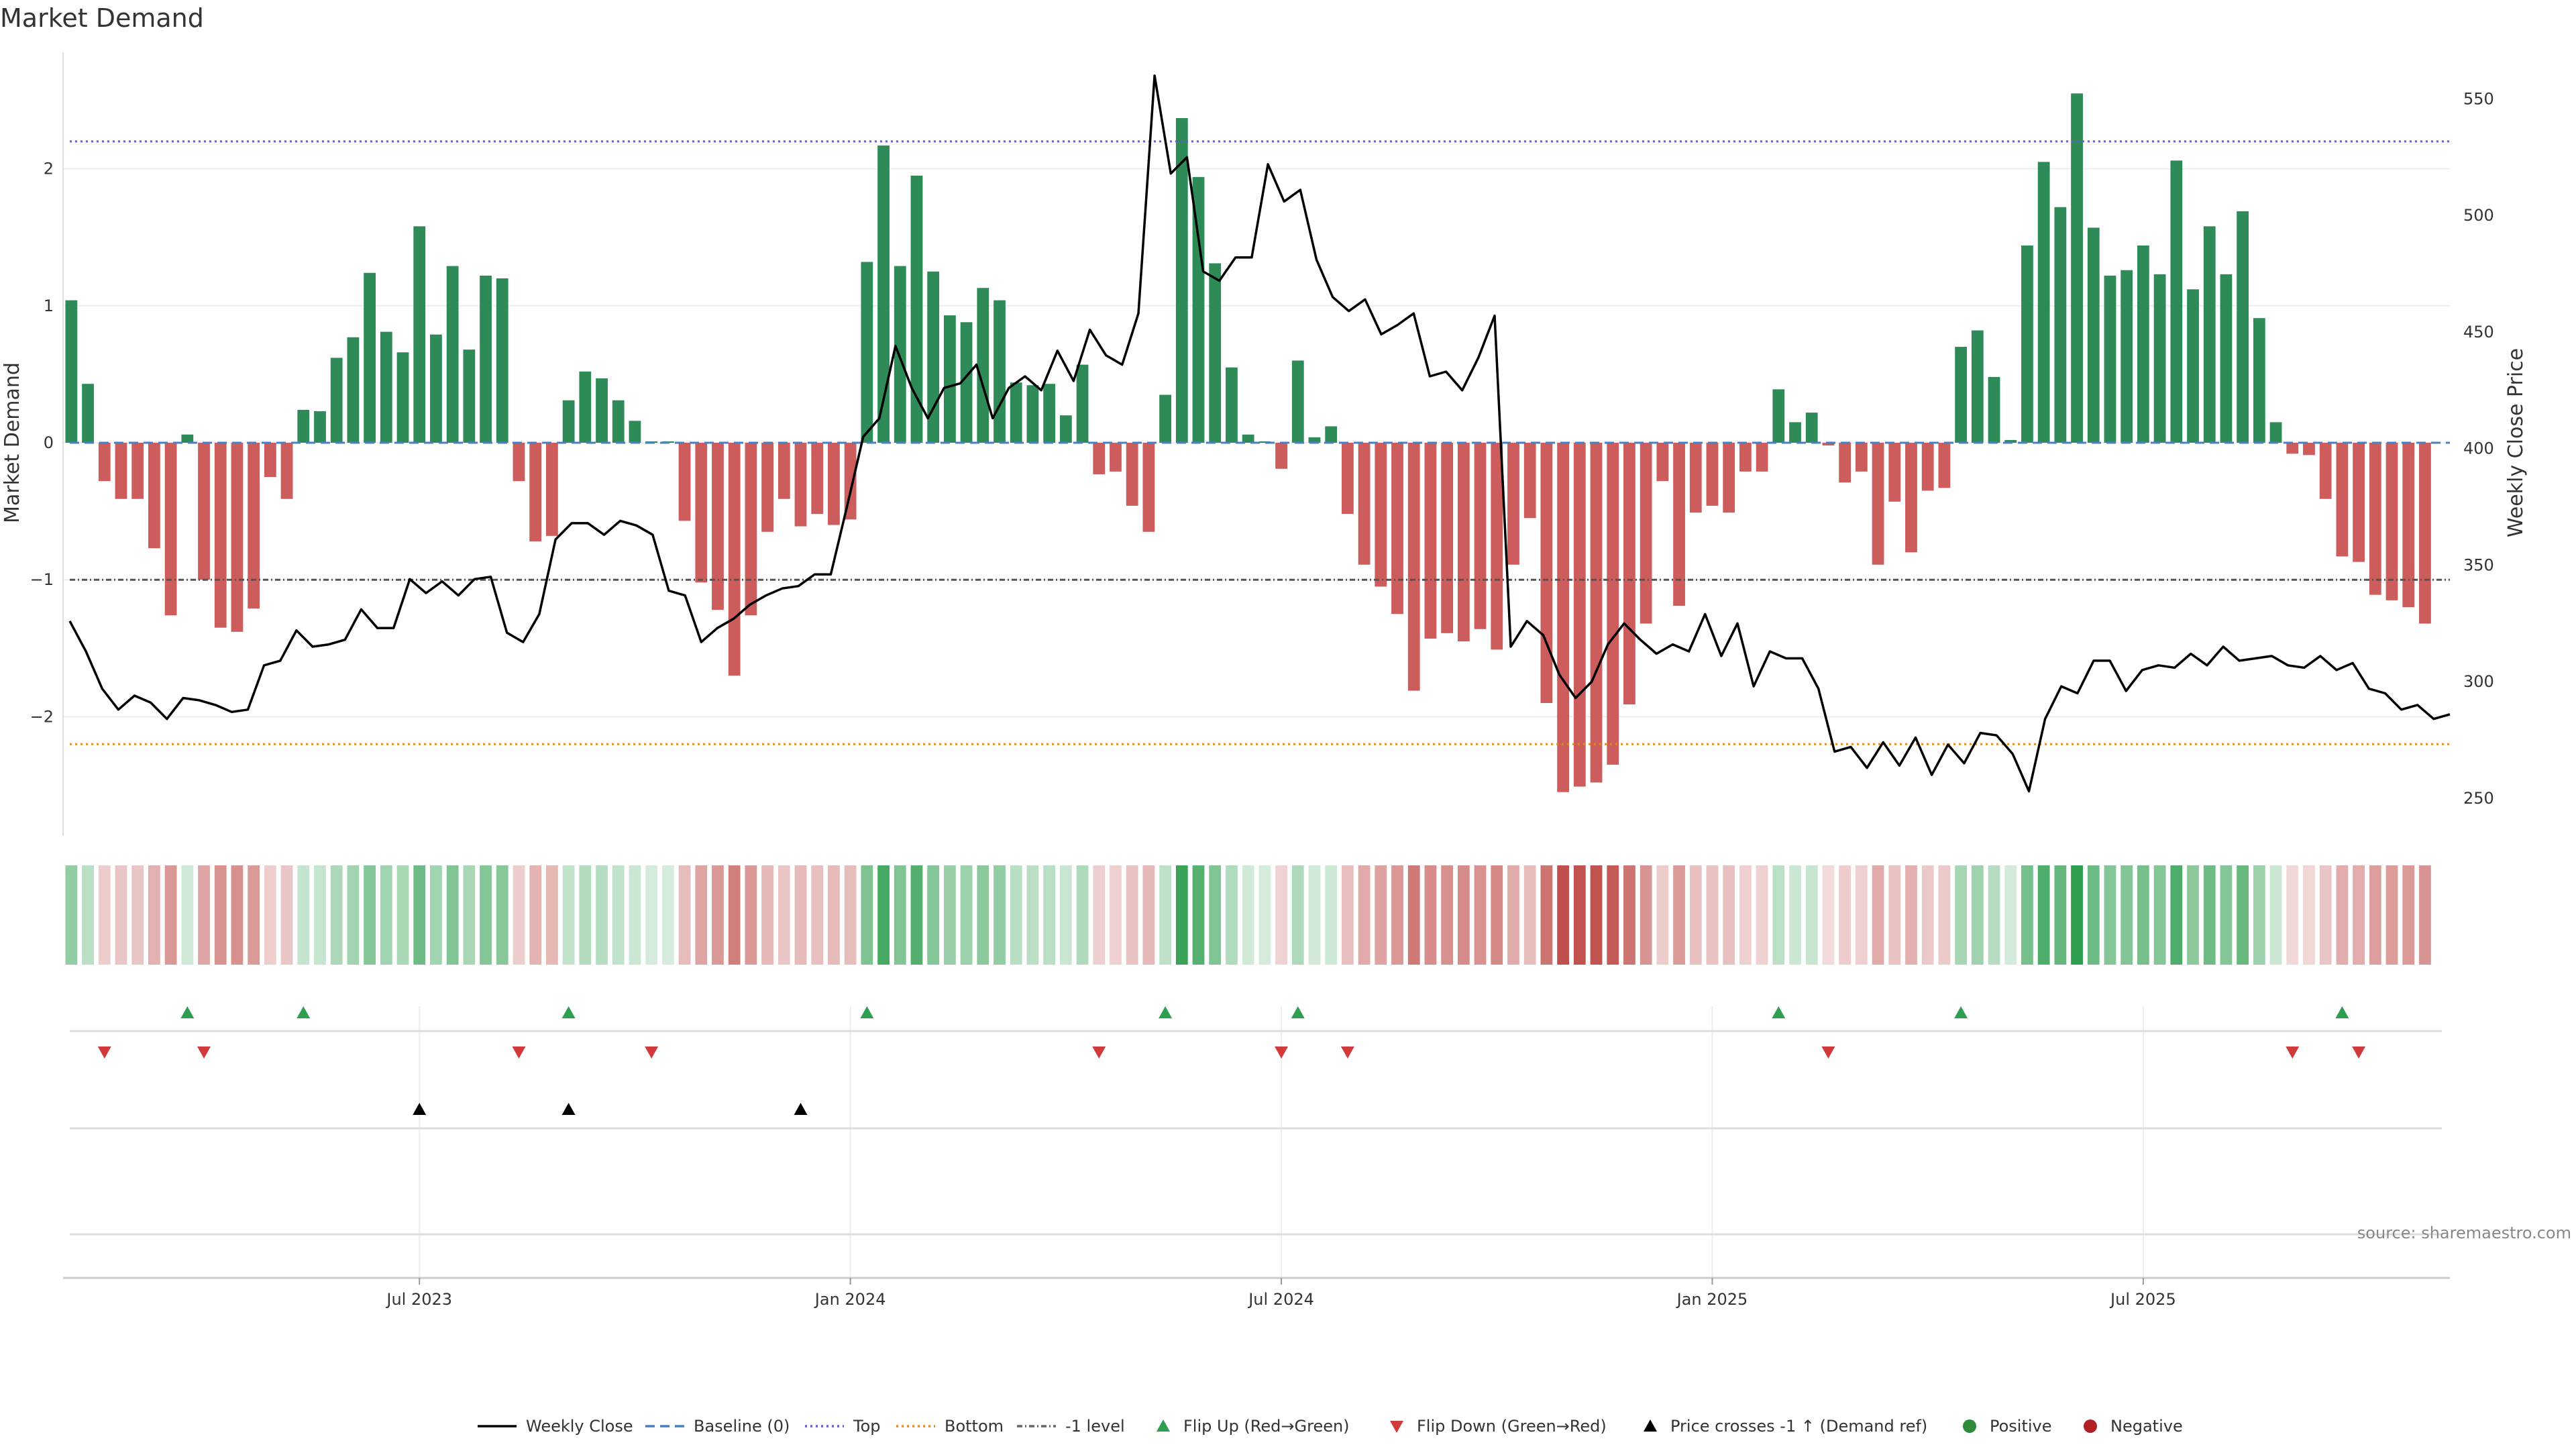 Image resolution: width=2576 pixels, height=1449 pixels. I want to click on legend-item: Positive, so click(2007, 1426).